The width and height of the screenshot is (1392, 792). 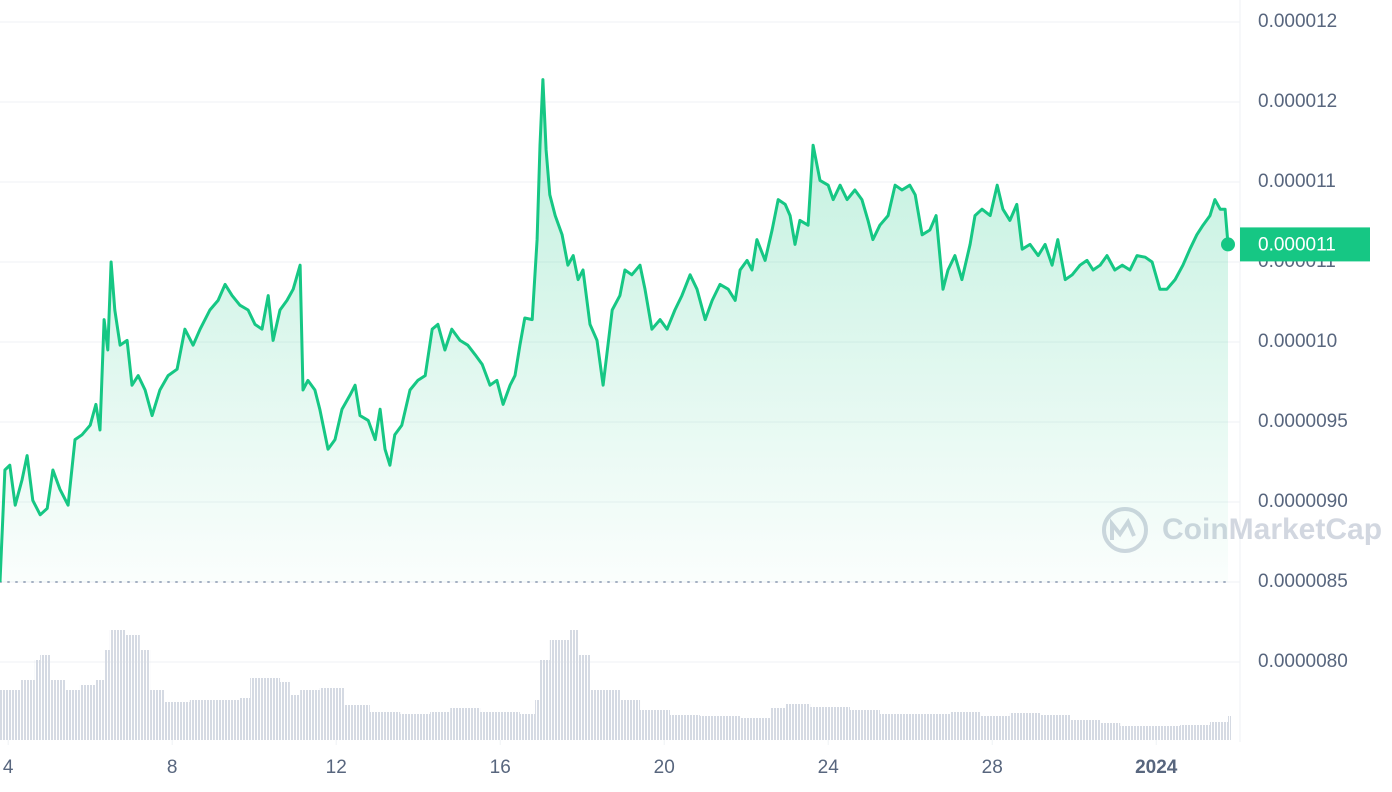 I want to click on x-tick-label: 24, so click(x=829, y=767).